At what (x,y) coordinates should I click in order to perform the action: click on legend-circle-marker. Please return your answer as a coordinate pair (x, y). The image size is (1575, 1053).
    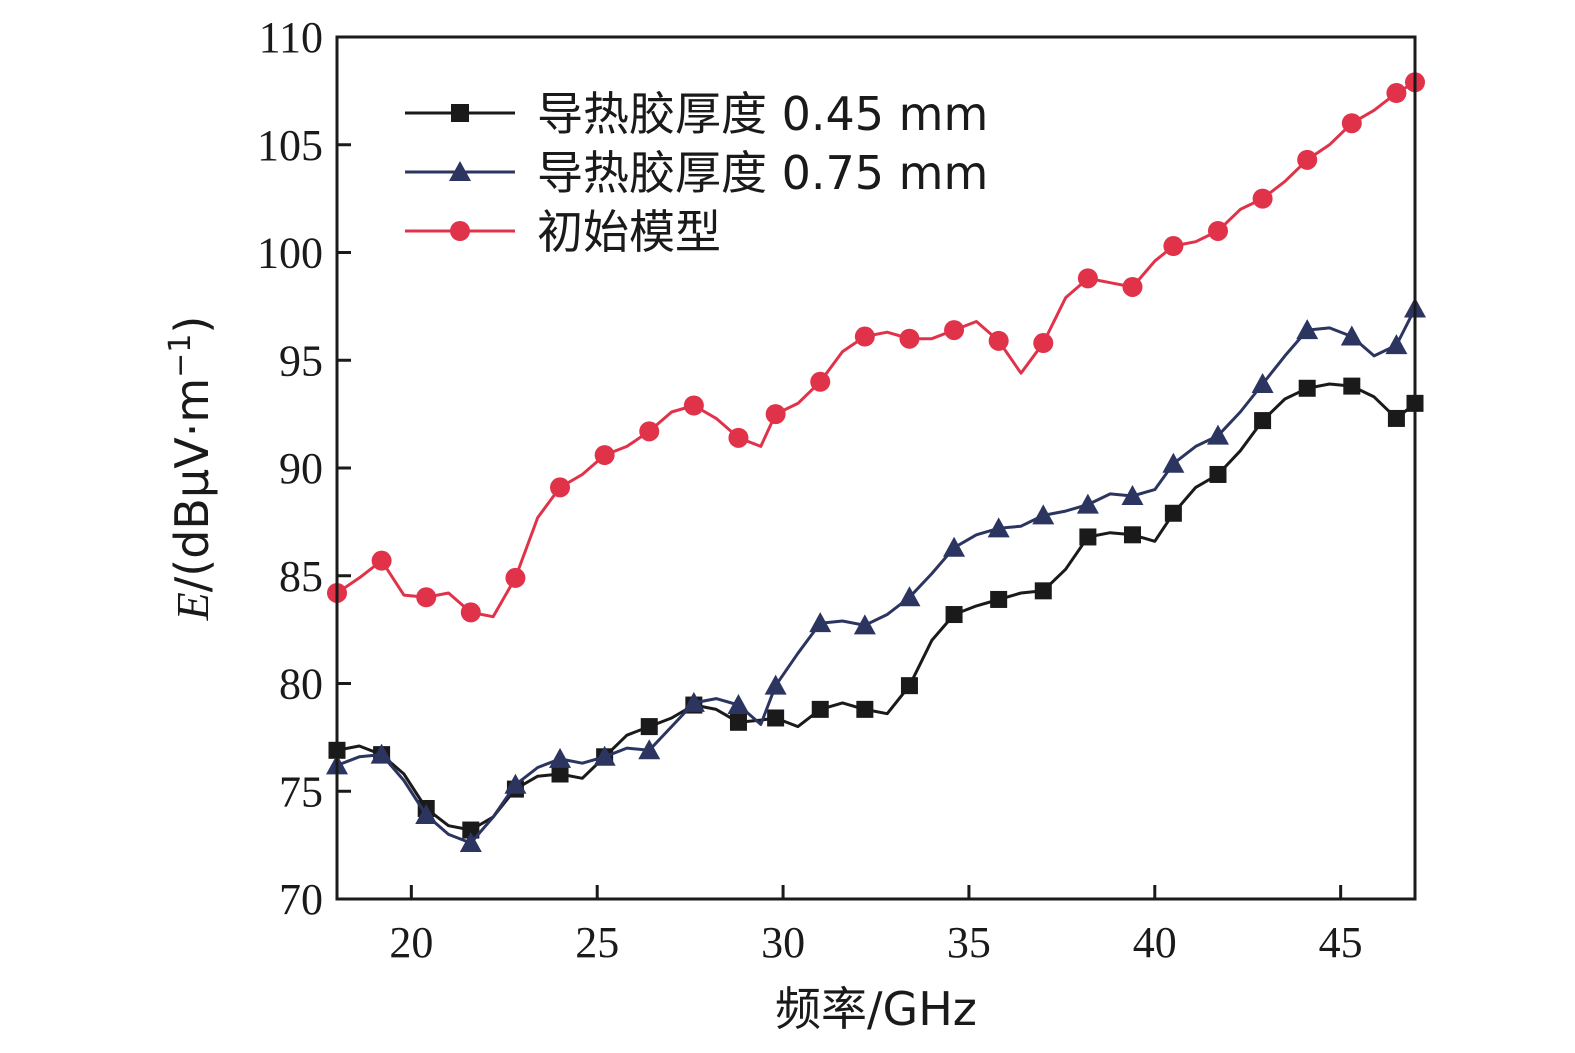
    Looking at the image, I should click on (460, 231).